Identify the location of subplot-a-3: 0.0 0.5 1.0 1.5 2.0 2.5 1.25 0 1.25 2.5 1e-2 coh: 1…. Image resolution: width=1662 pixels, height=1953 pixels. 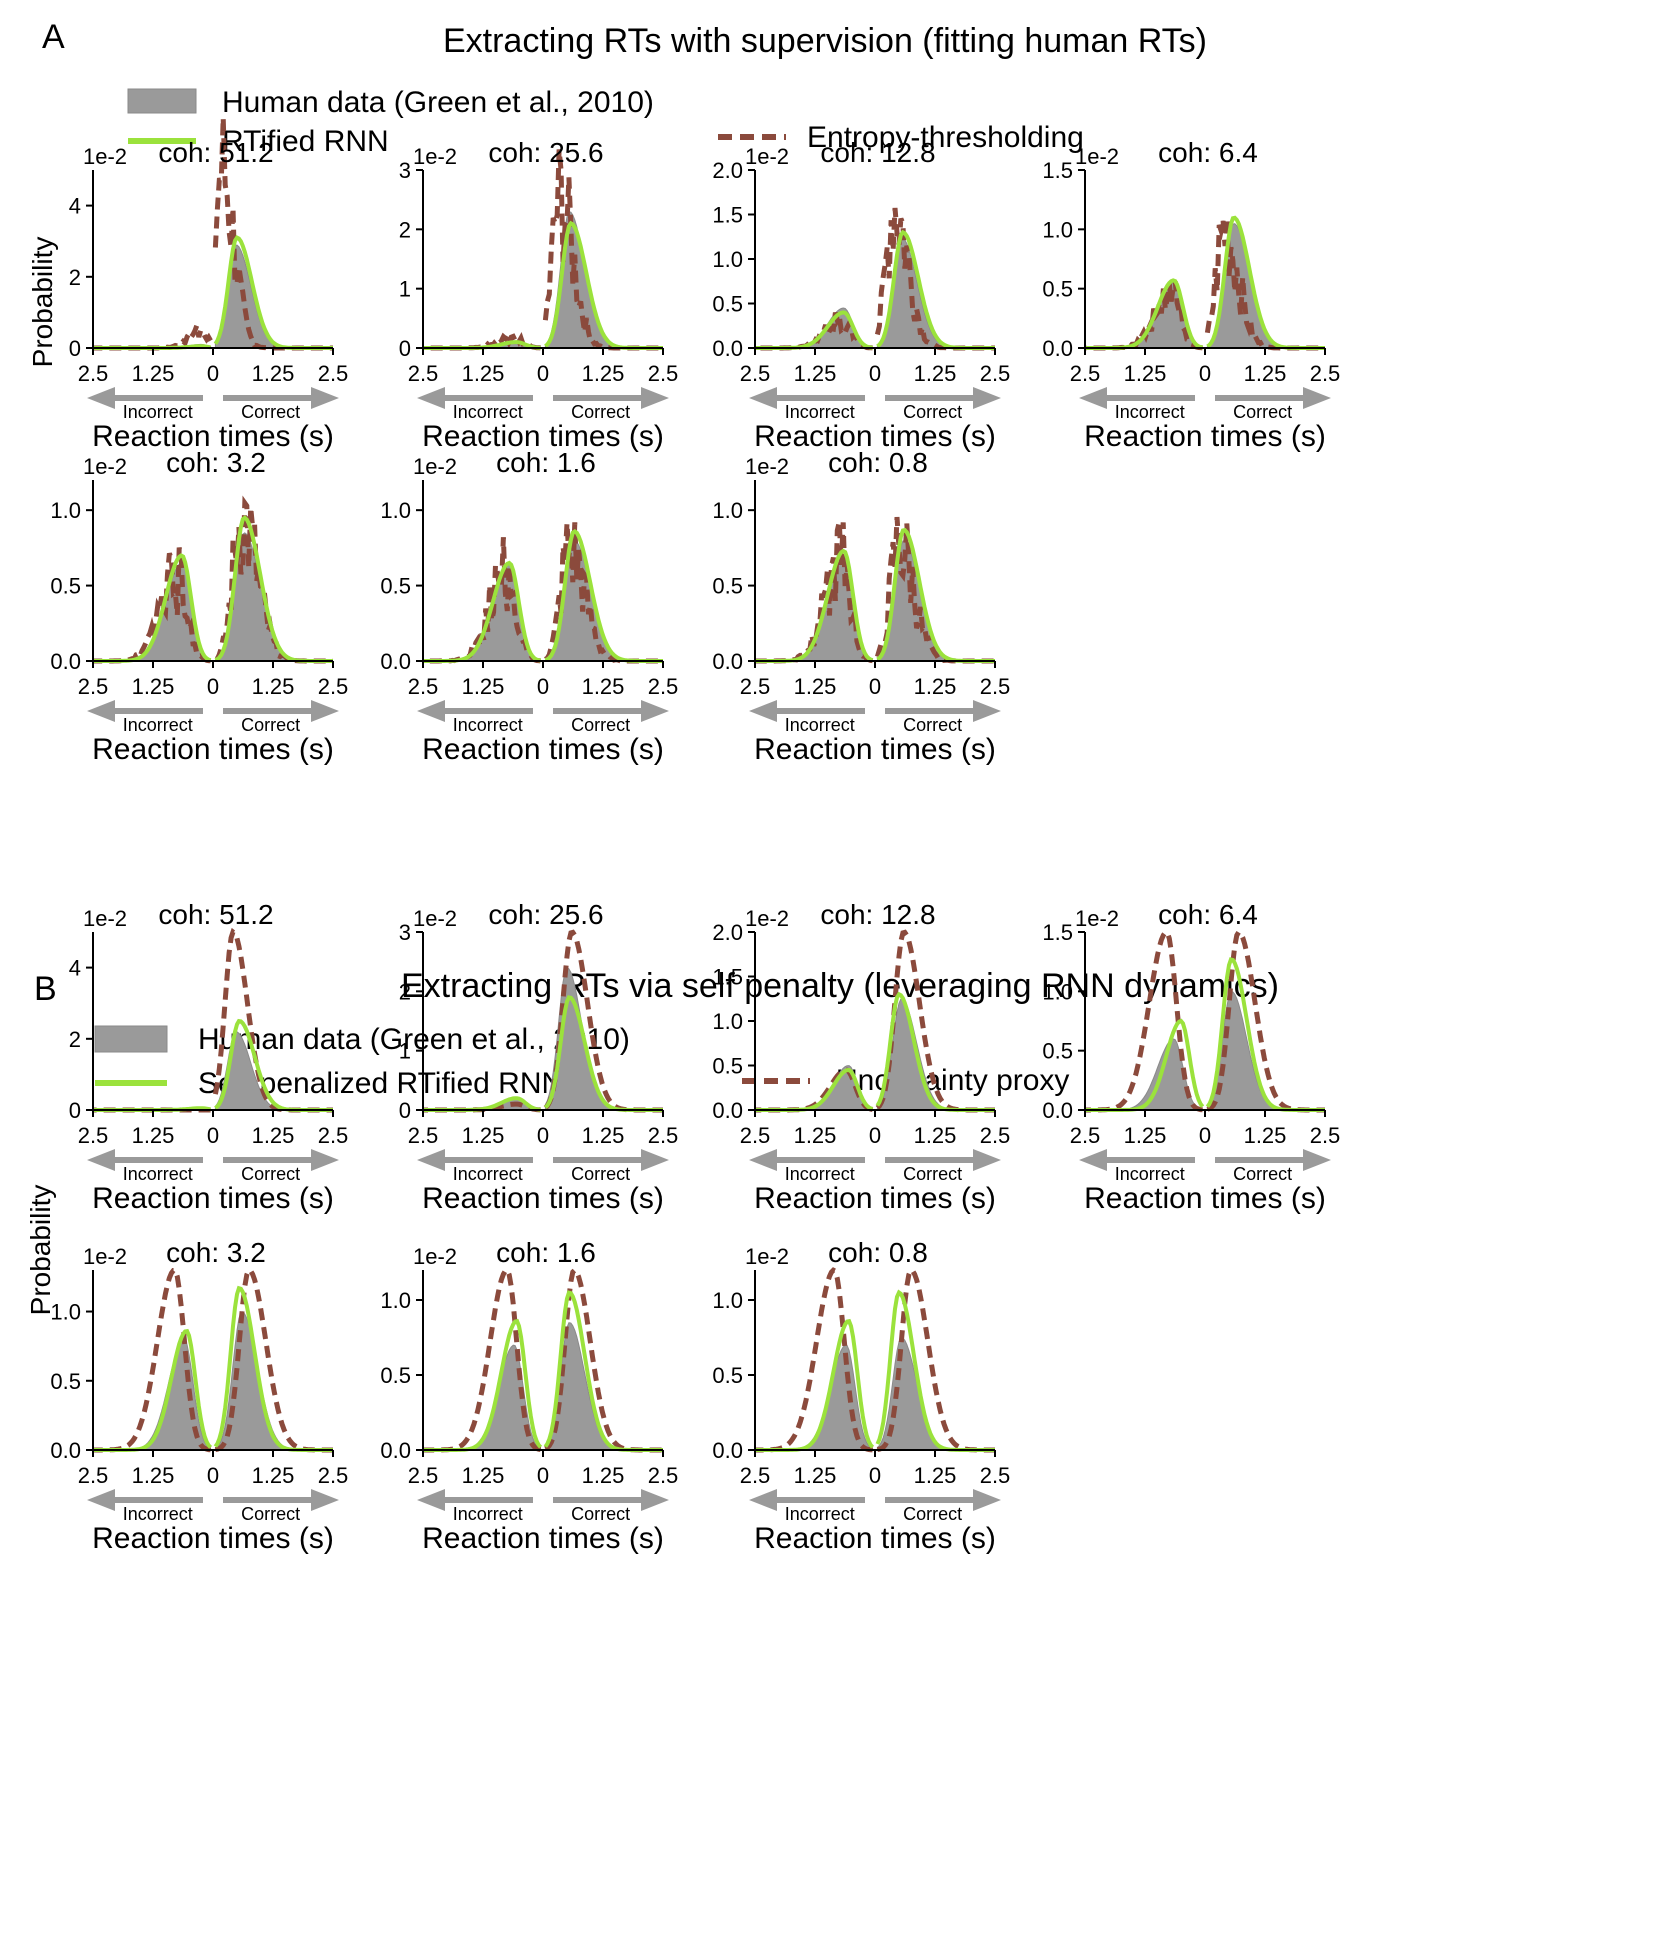
(861, 295).